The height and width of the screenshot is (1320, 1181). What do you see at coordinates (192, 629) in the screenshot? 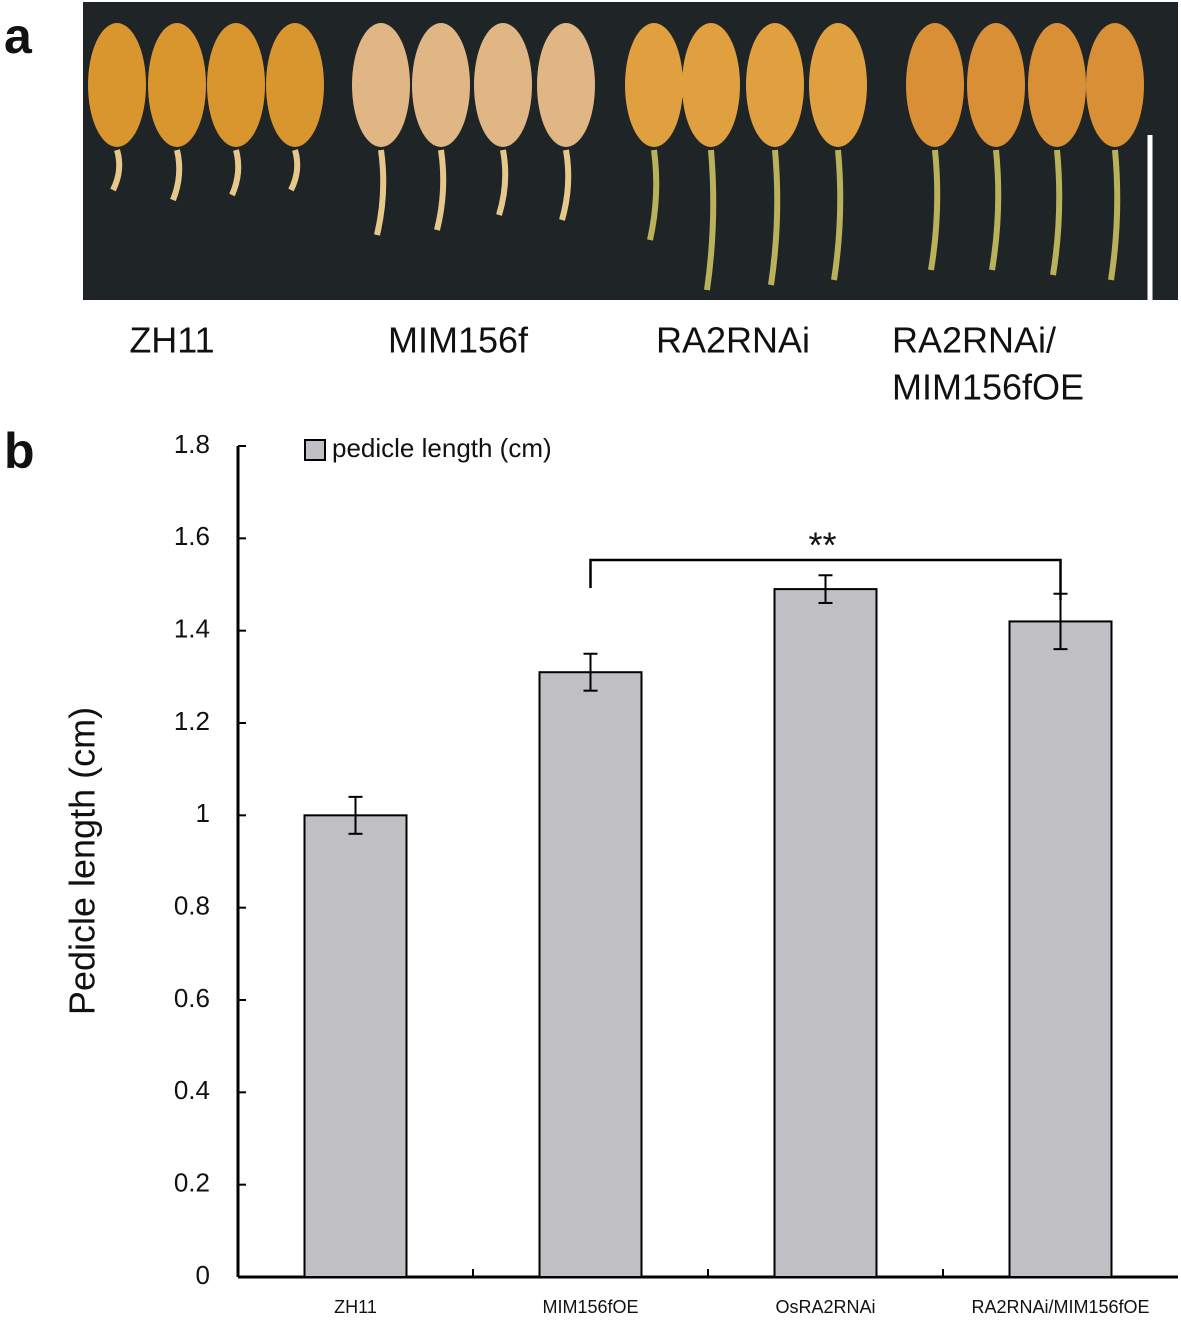
I see `y-tick-label: 1.4` at bounding box center [192, 629].